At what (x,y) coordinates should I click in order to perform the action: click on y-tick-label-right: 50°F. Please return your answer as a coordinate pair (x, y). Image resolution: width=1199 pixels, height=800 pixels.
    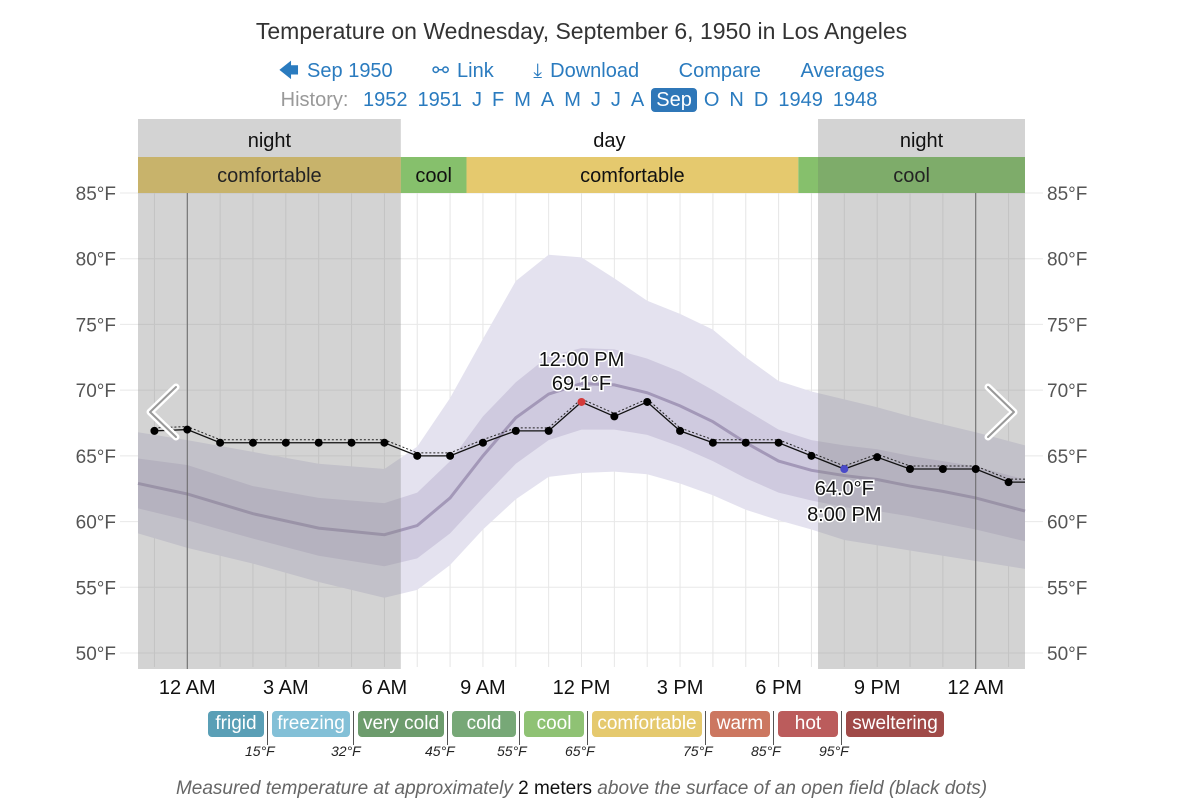
    Looking at the image, I should click on (1067, 654).